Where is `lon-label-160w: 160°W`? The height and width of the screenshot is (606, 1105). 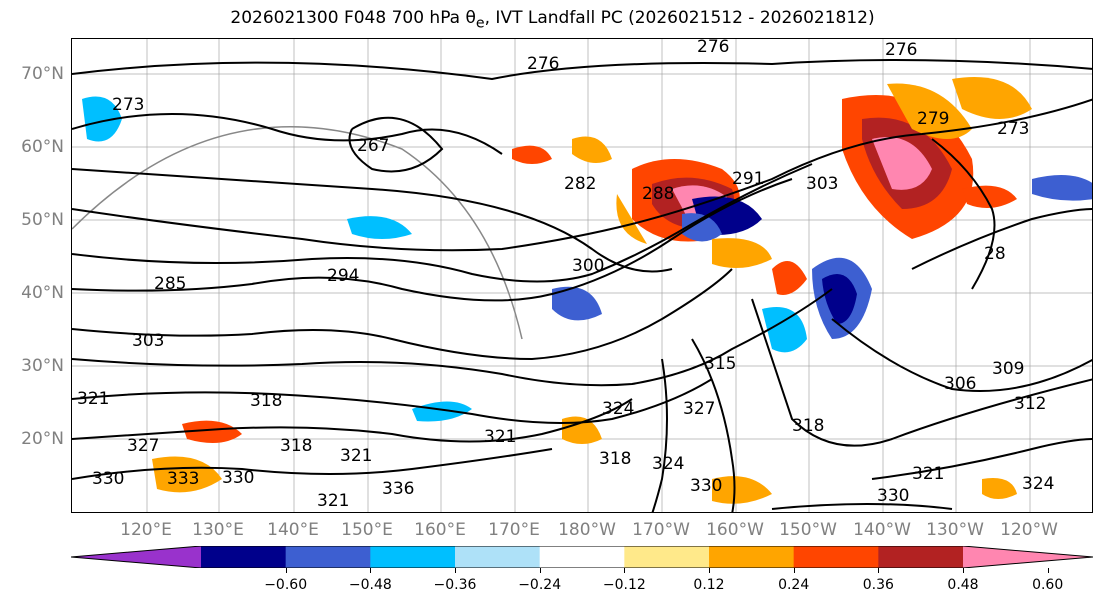
lon-label-160w: 160°W is located at coordinates (735, 530).